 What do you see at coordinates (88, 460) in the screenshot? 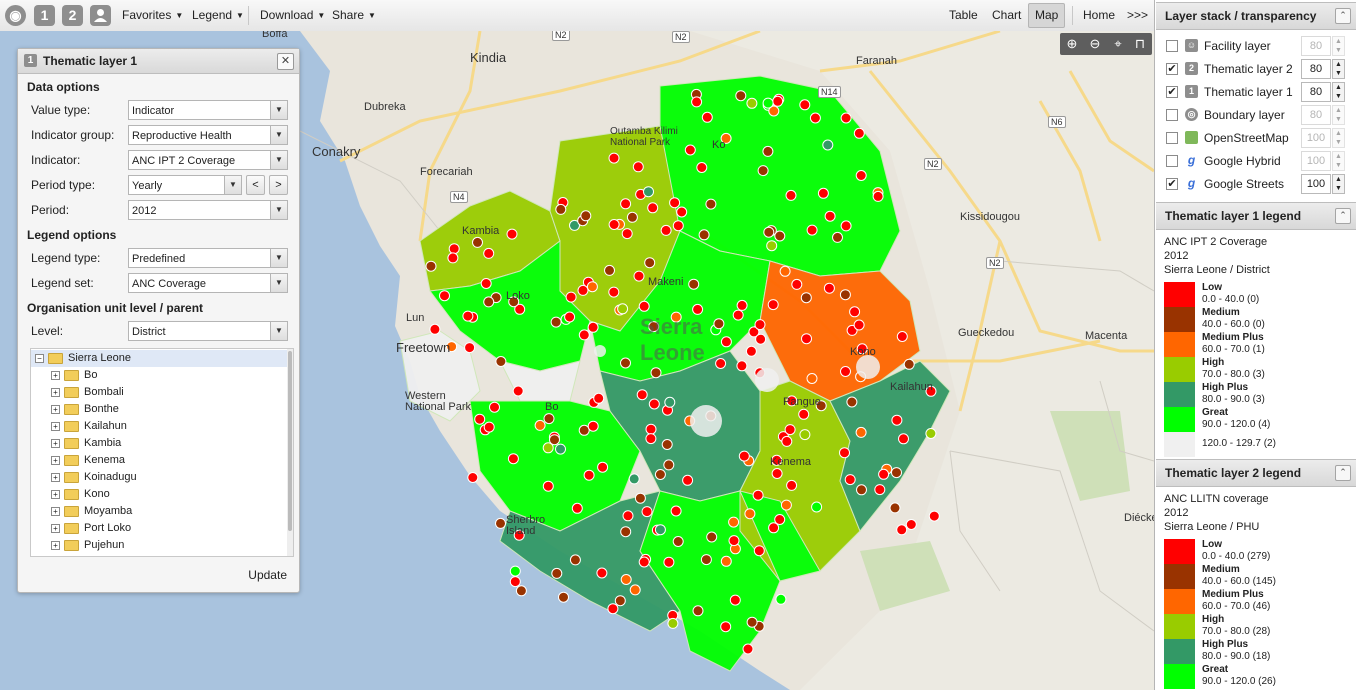
I see `tree-node-kenema: + Kenema` at bounding box center [88, 460].